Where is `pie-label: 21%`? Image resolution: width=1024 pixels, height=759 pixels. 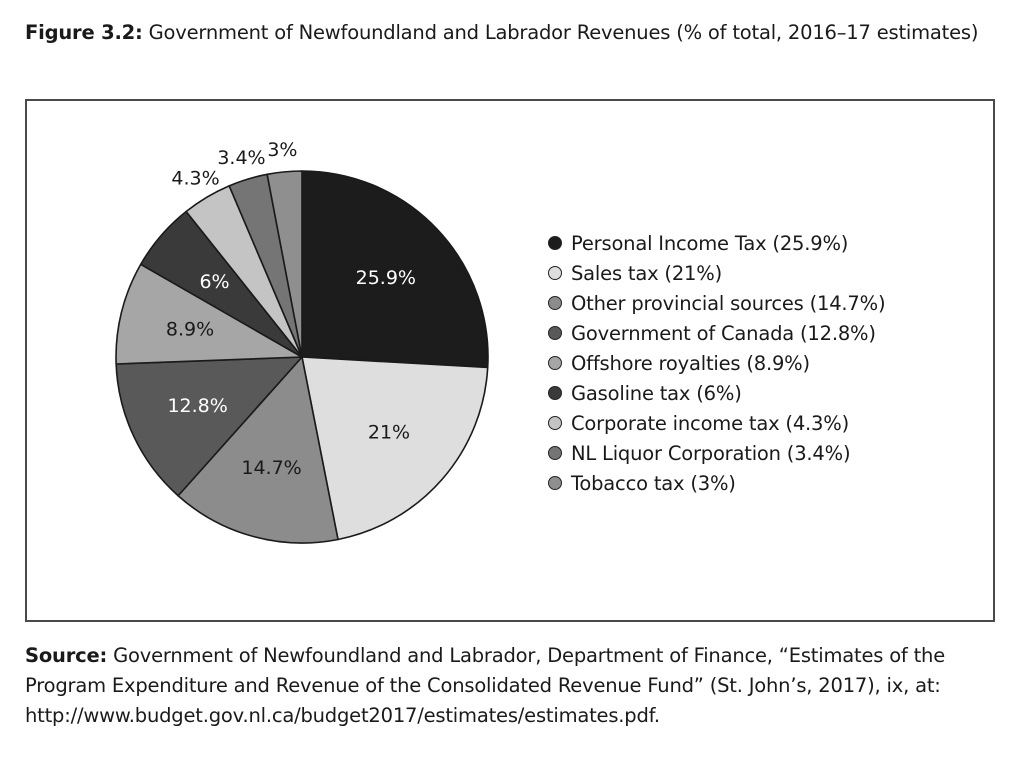 pie-label: 21% is located at coordinates (389, 433).